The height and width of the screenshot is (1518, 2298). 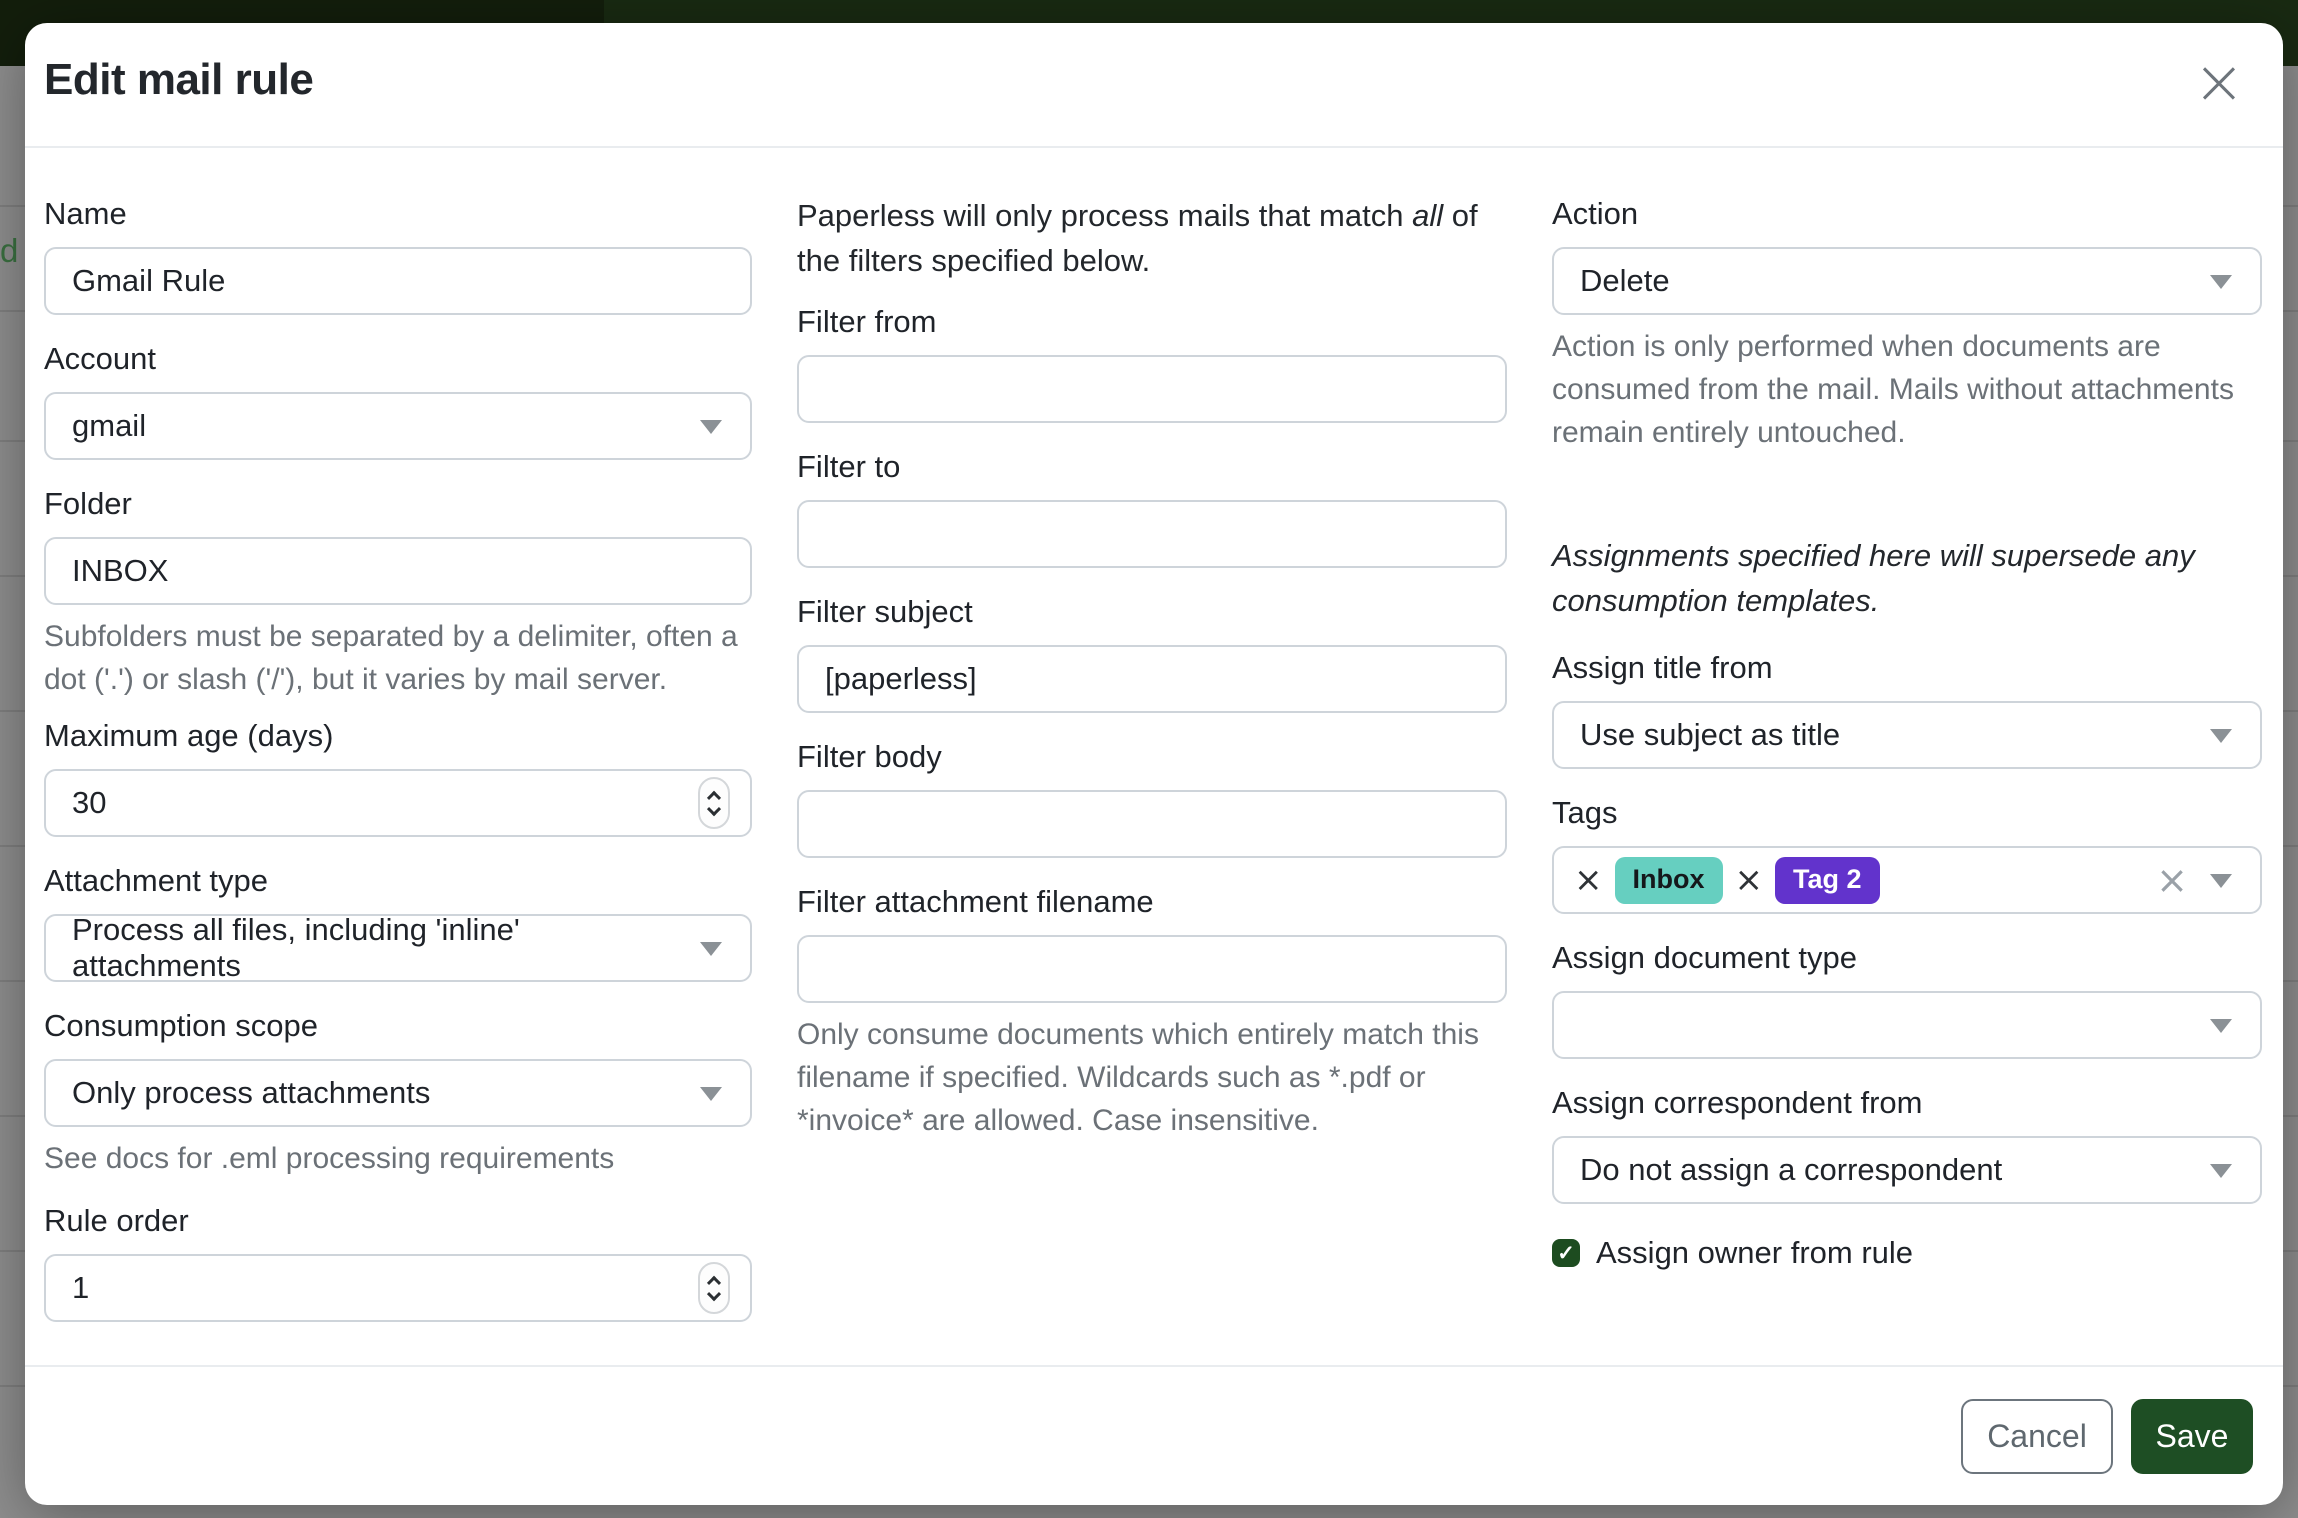 I want to click on field-filter-body: Filter body, so click(x=1152, y=797).